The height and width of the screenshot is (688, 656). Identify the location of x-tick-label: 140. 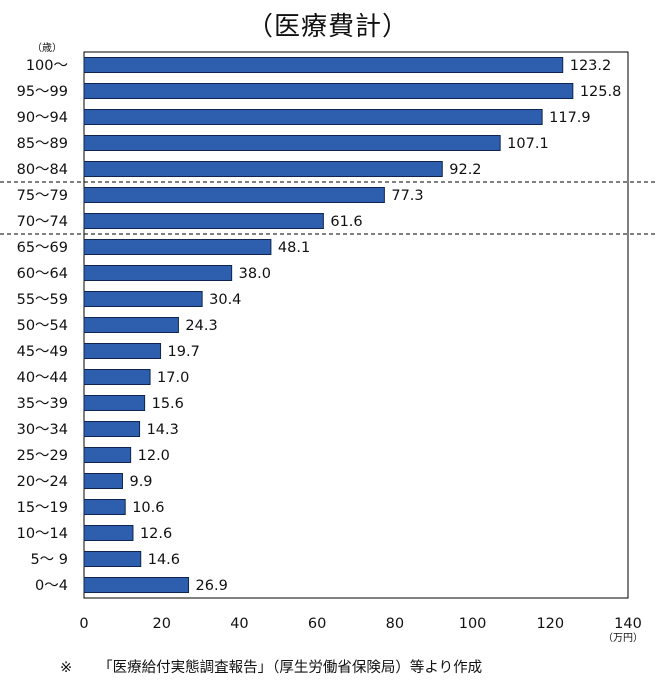
(628, 624).